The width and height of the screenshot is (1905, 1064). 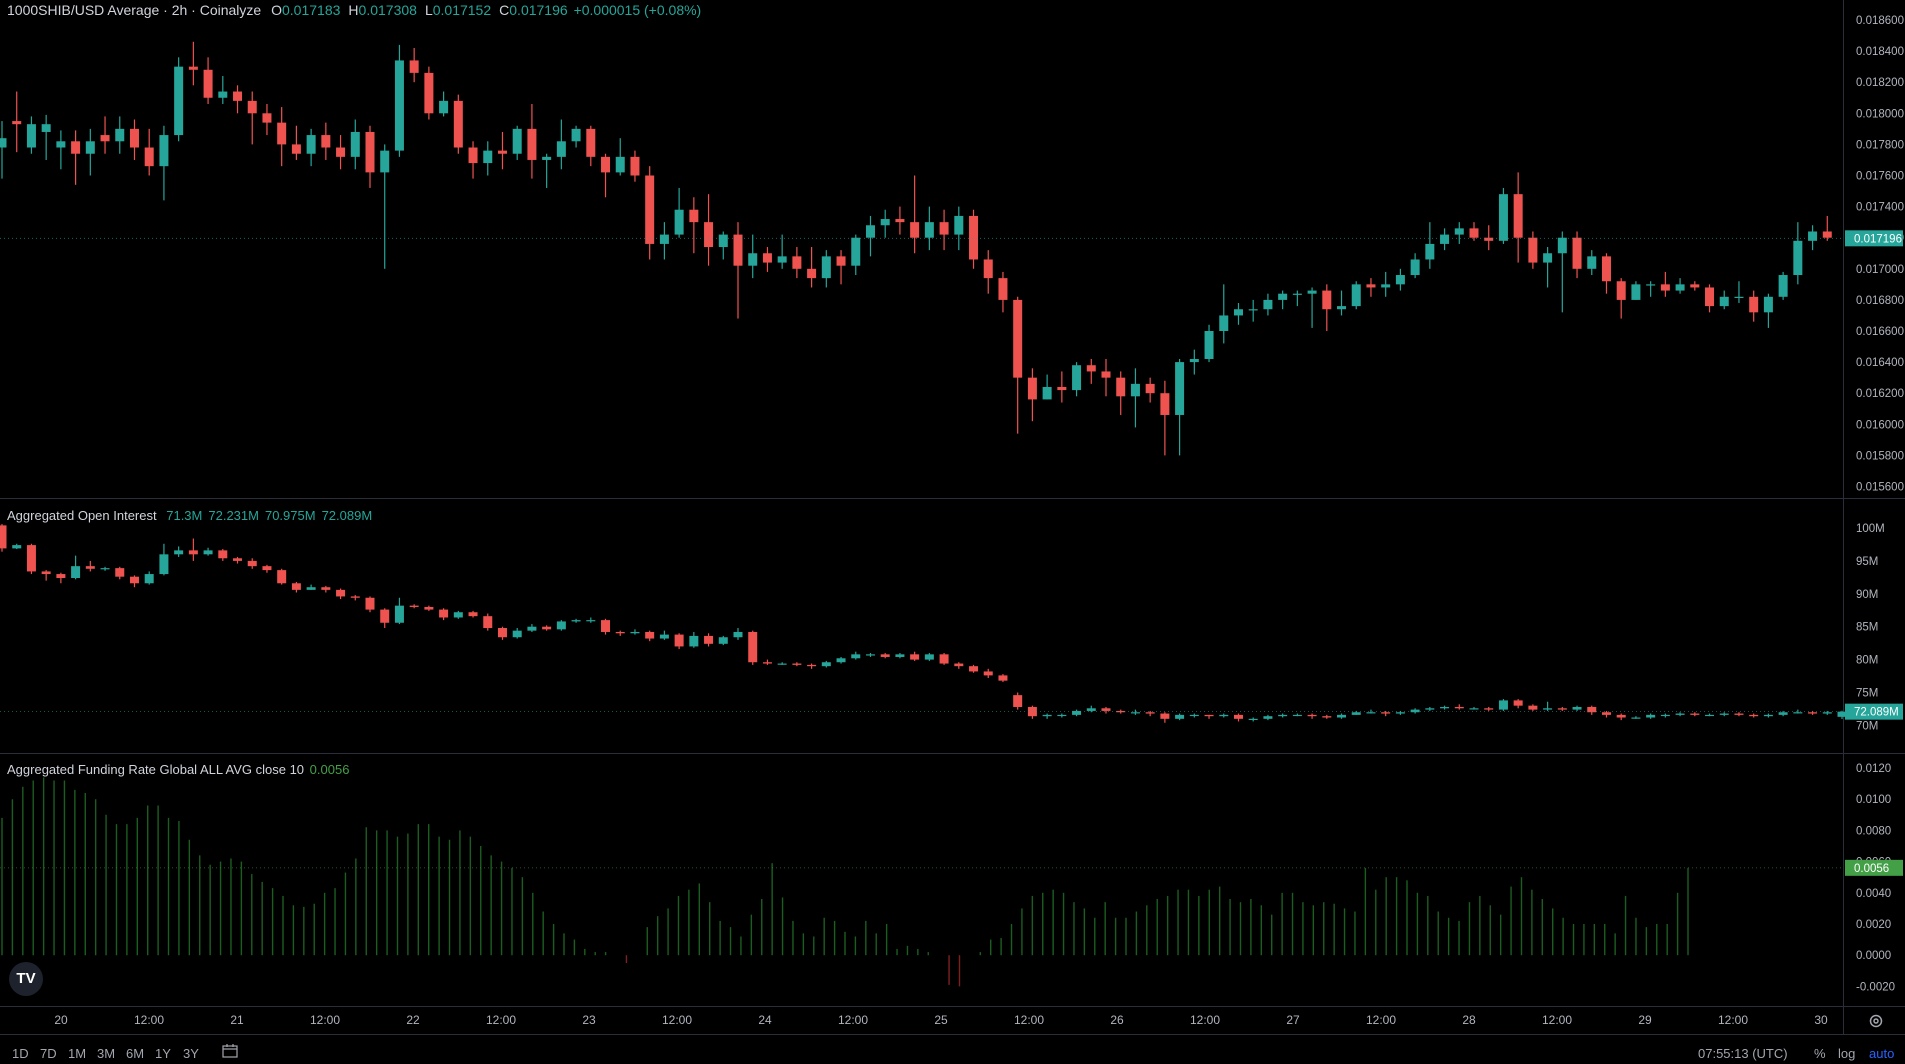 What do you see at coordinates (1867, 694) in the screenshot?
I see `y-tick-label: 75M` at bounding box center [1867, 694].